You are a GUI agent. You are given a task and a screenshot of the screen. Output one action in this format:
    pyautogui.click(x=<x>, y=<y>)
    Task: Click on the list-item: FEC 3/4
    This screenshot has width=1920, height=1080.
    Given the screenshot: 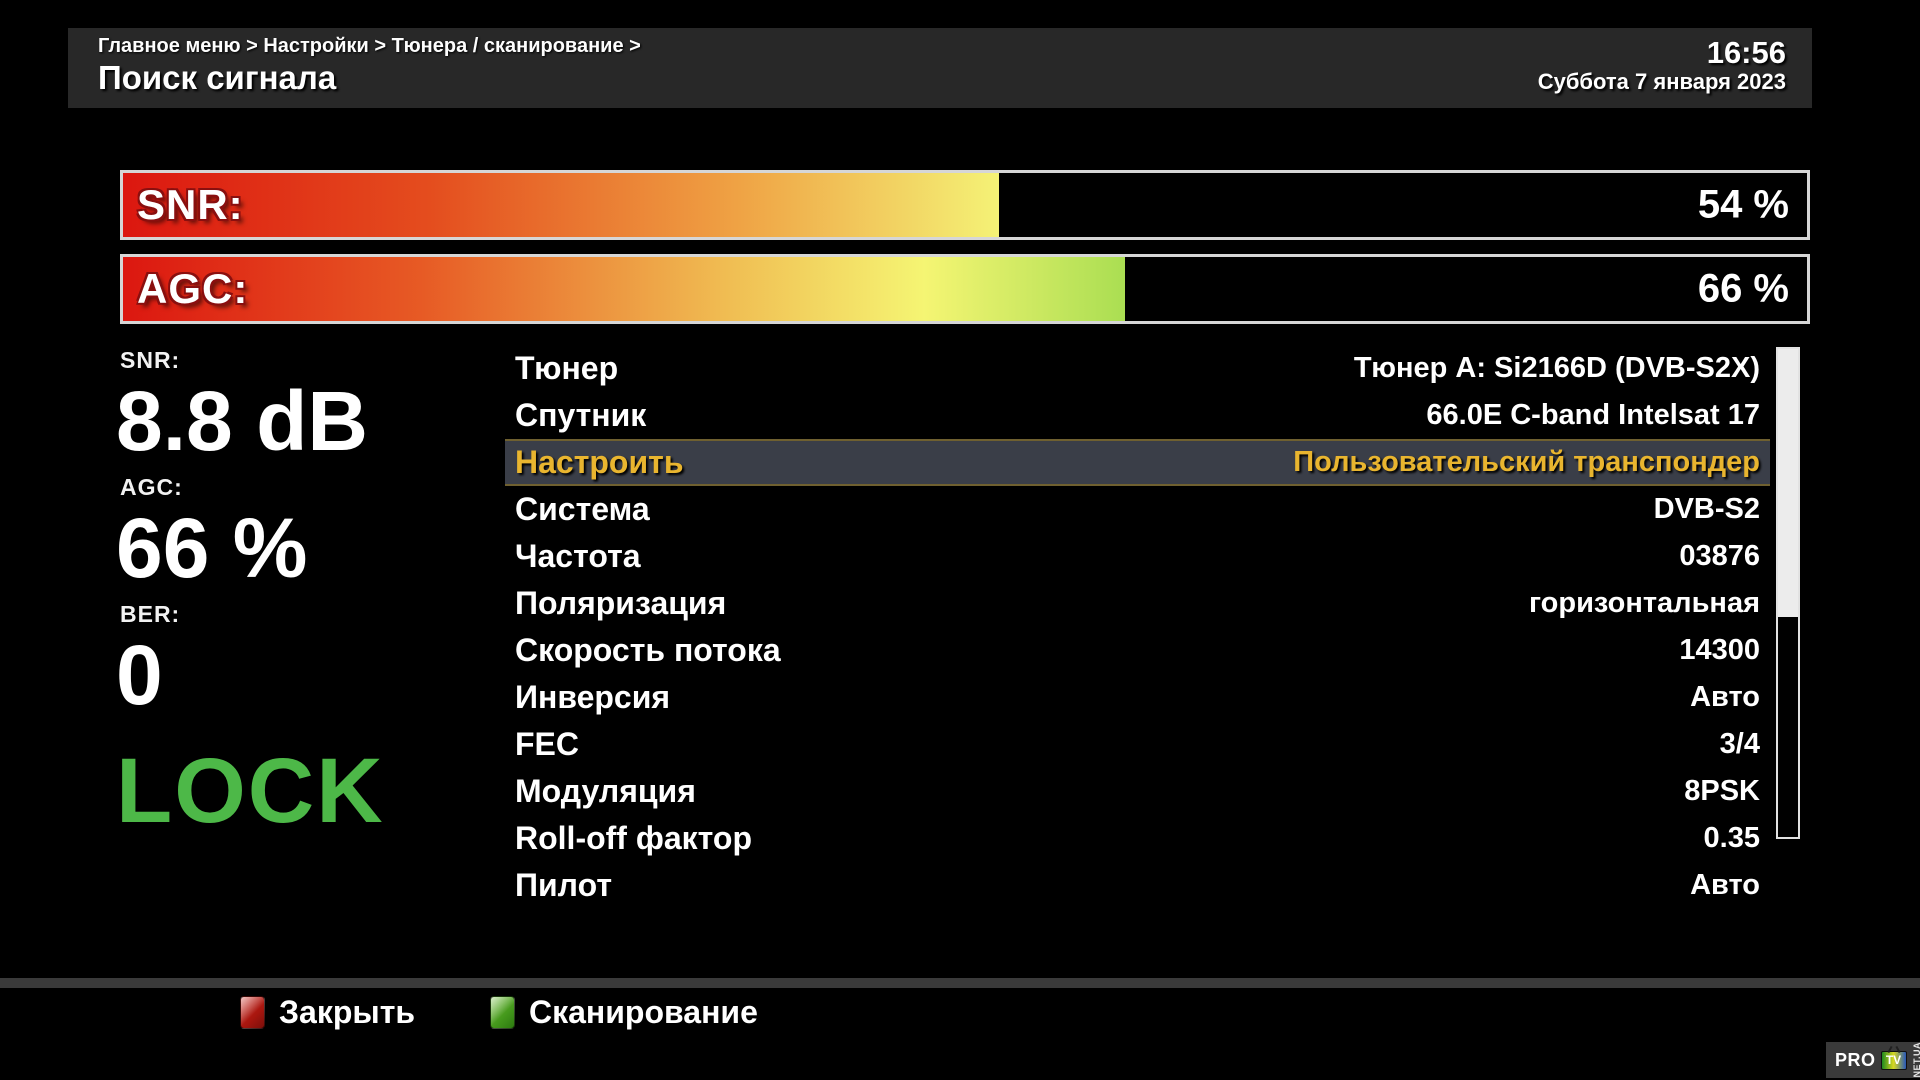 What is the action you would take?
    pyautogui.click(x=1137, y=744)
    